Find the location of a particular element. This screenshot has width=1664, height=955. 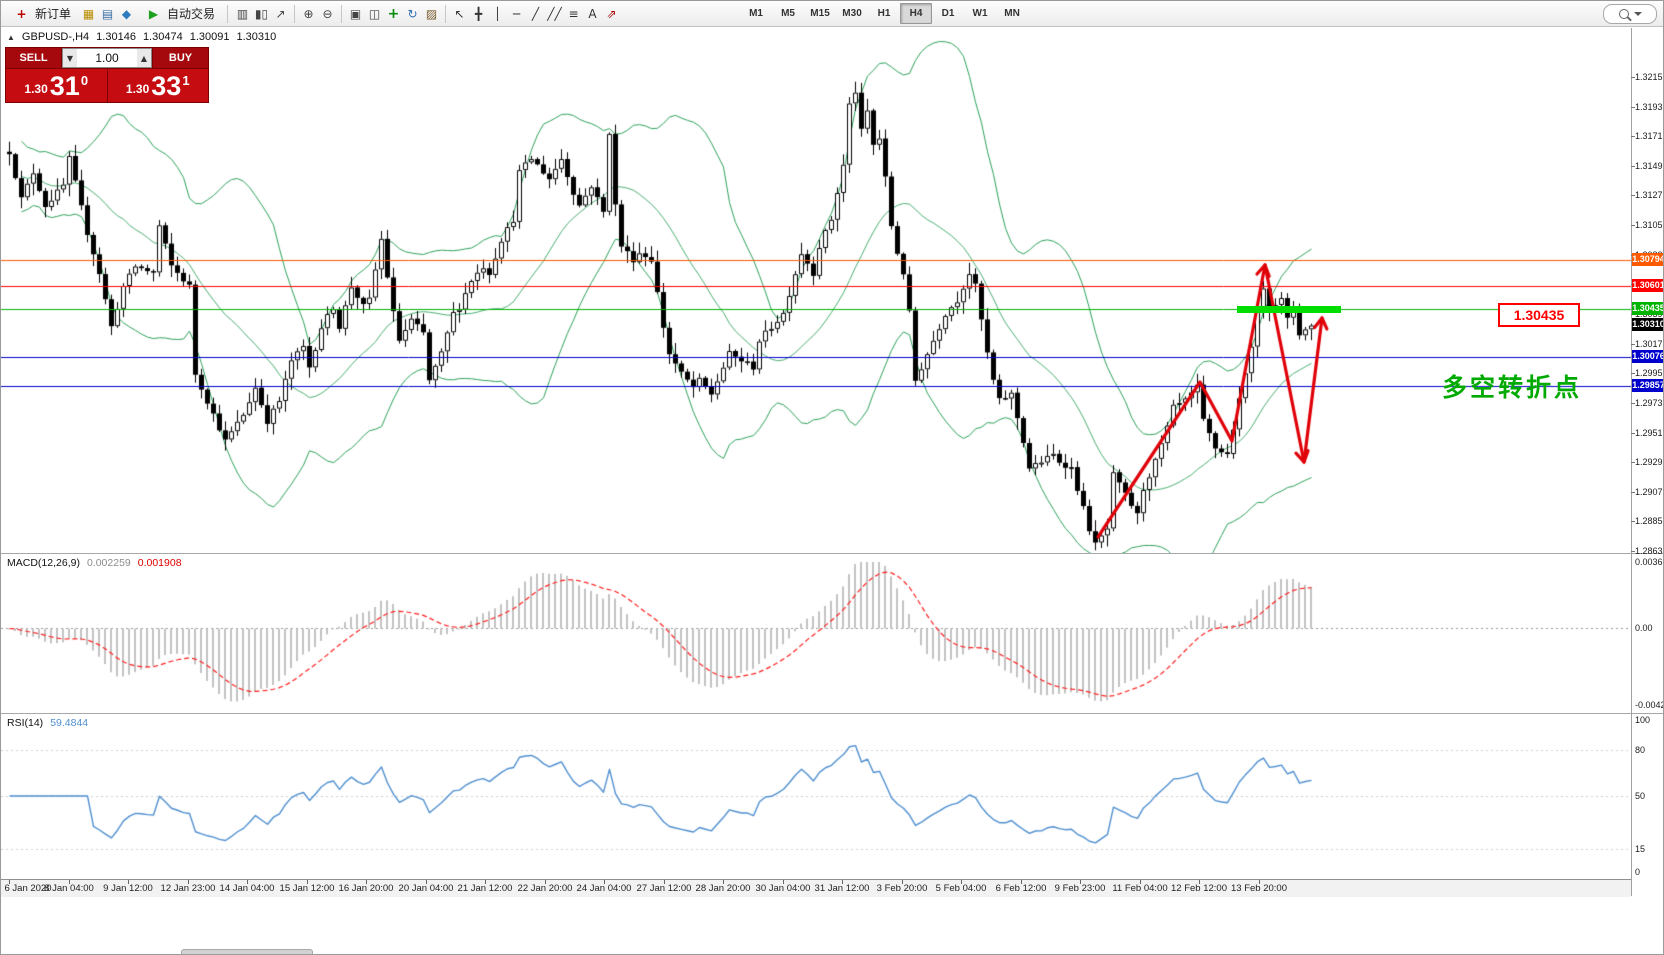

rsi-axis-label: 0 is located at coordinates (1638, 872).